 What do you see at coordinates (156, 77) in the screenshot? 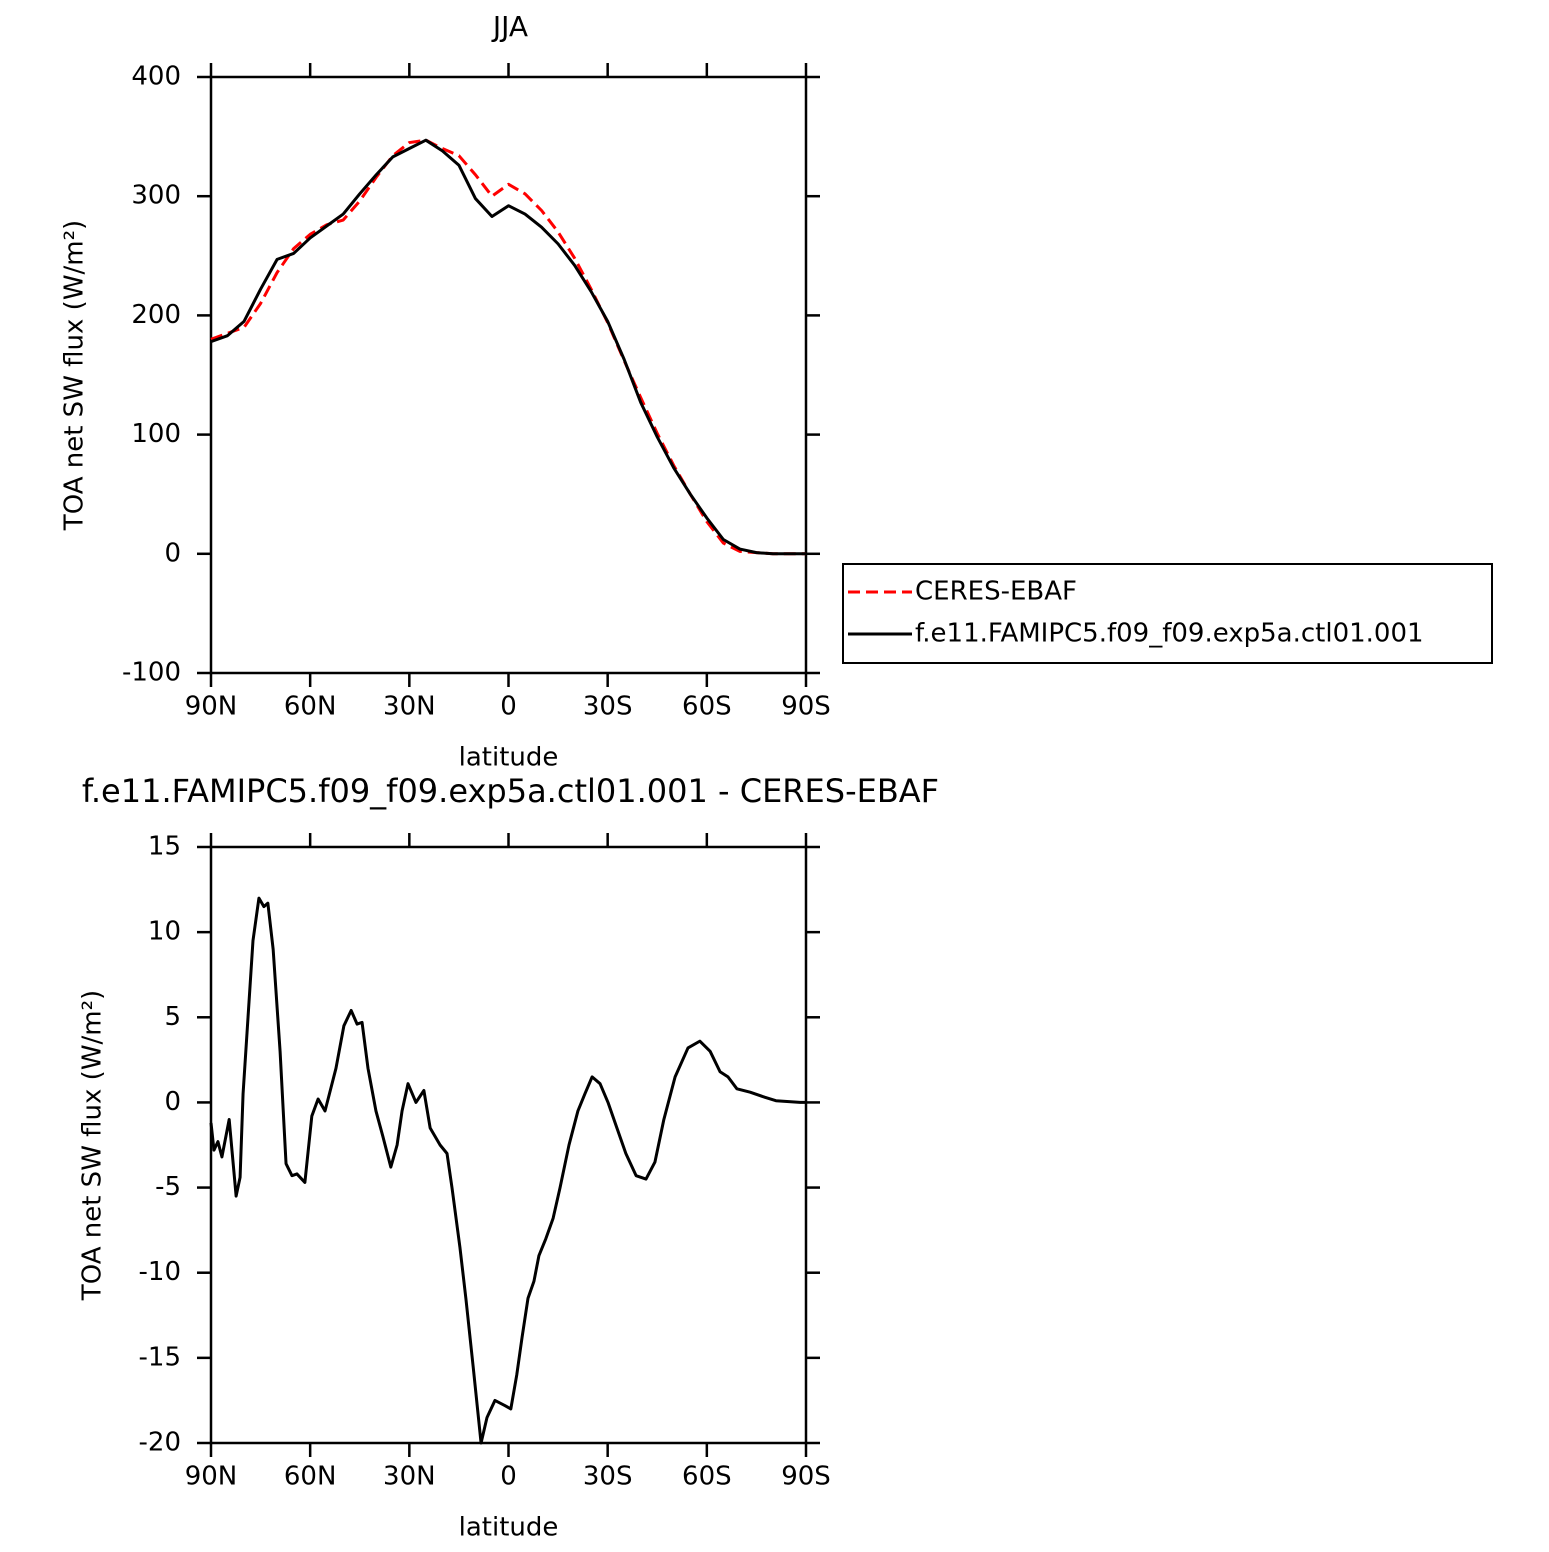
I see `y-tick-label: 400` at bounding box center [156, 77].